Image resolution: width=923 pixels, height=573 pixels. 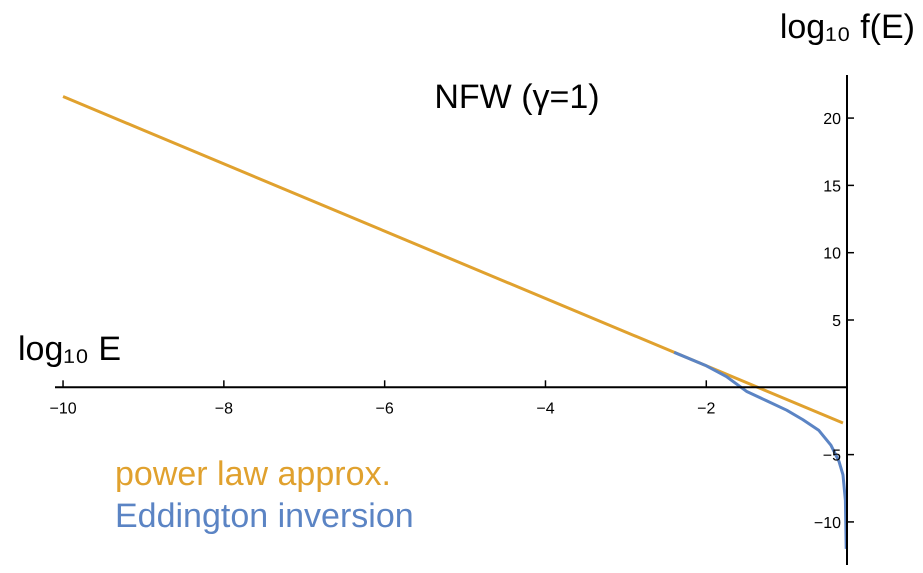 What do you see at coordinates (837, 321) in the screenshot?
I see `y-tick-label: 5` at bounding box center [837, 321].